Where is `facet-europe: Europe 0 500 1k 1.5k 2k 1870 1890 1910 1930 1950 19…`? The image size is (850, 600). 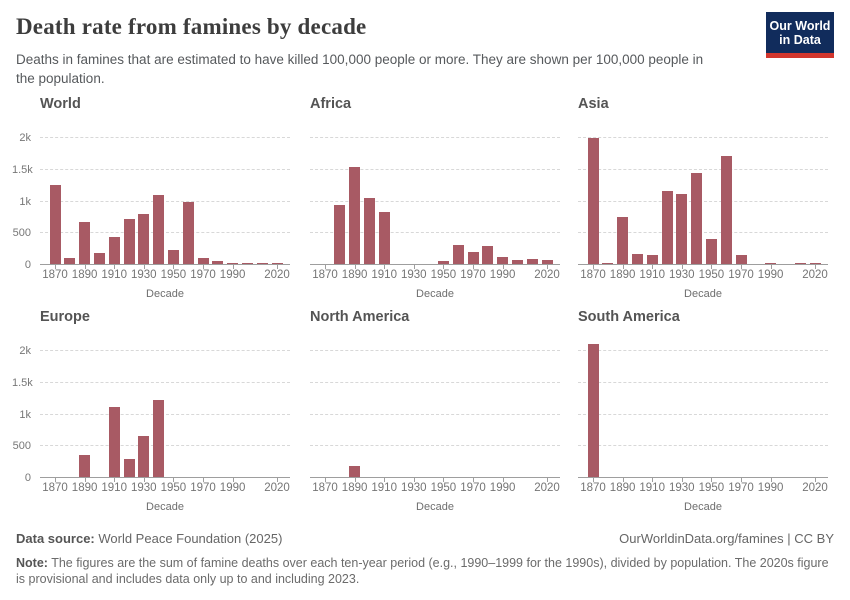 facet-europe: Europe 0 500 1k 1.5k 2k 1870 1890 1910 1930 1950 19… is located at coordinates (151, 411).